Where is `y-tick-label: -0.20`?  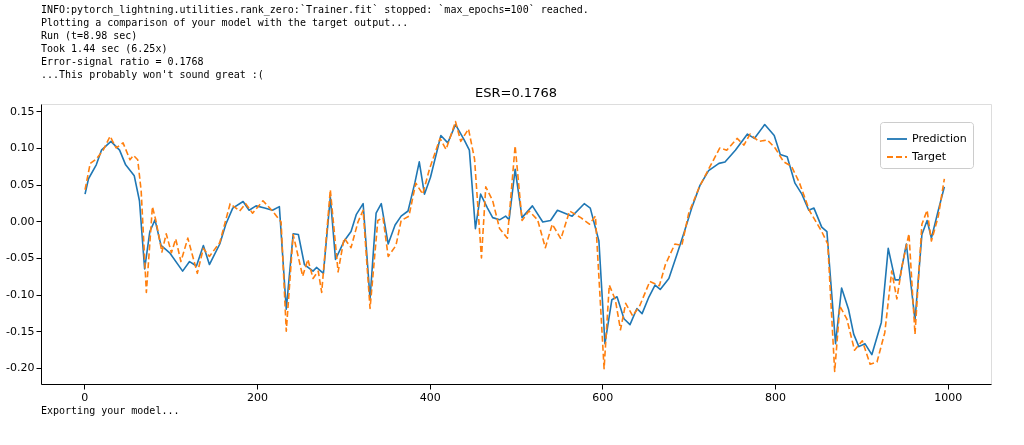 y-tick-label: -0.20 is located at coordinates (20, 368).